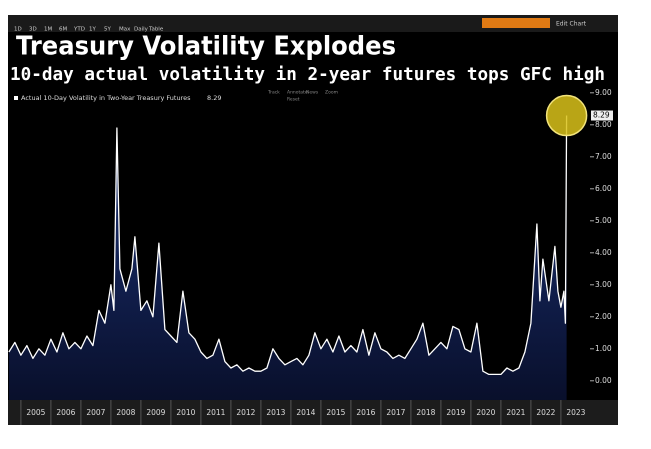  I want to click on y-tick-label: 9.00, so click(603, 92).